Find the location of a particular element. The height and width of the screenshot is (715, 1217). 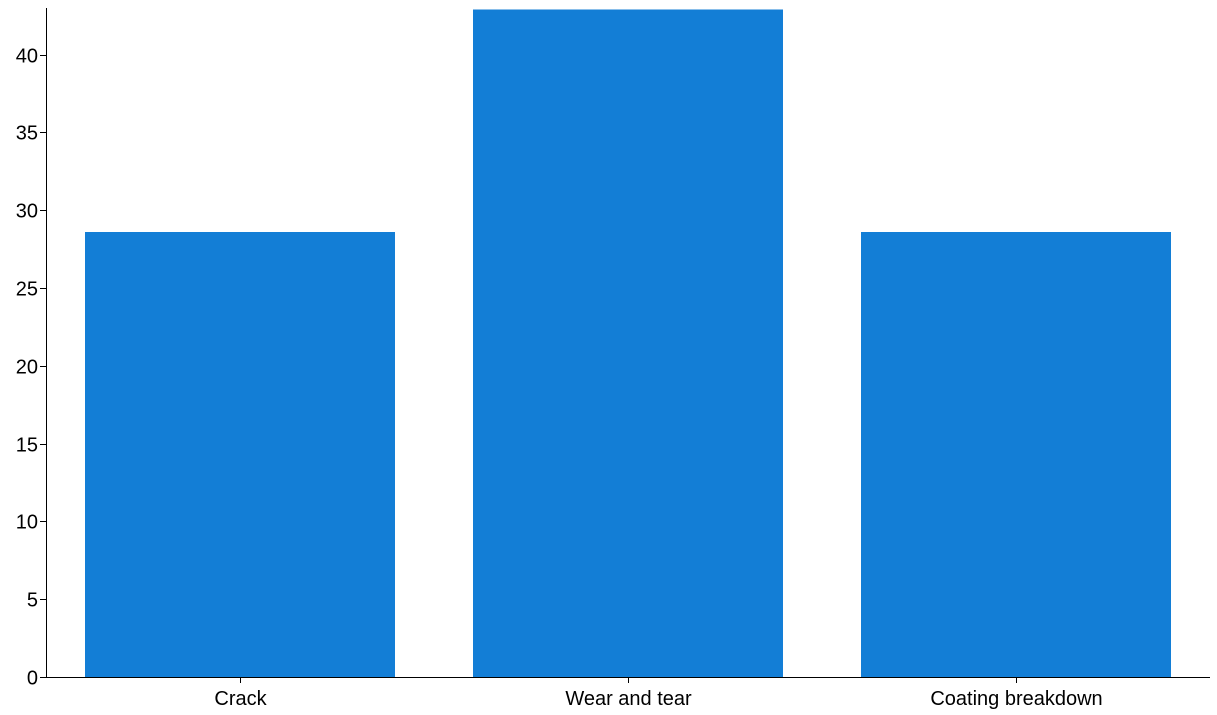

y-tick-label: 25 is located at coordinates (27, 290).